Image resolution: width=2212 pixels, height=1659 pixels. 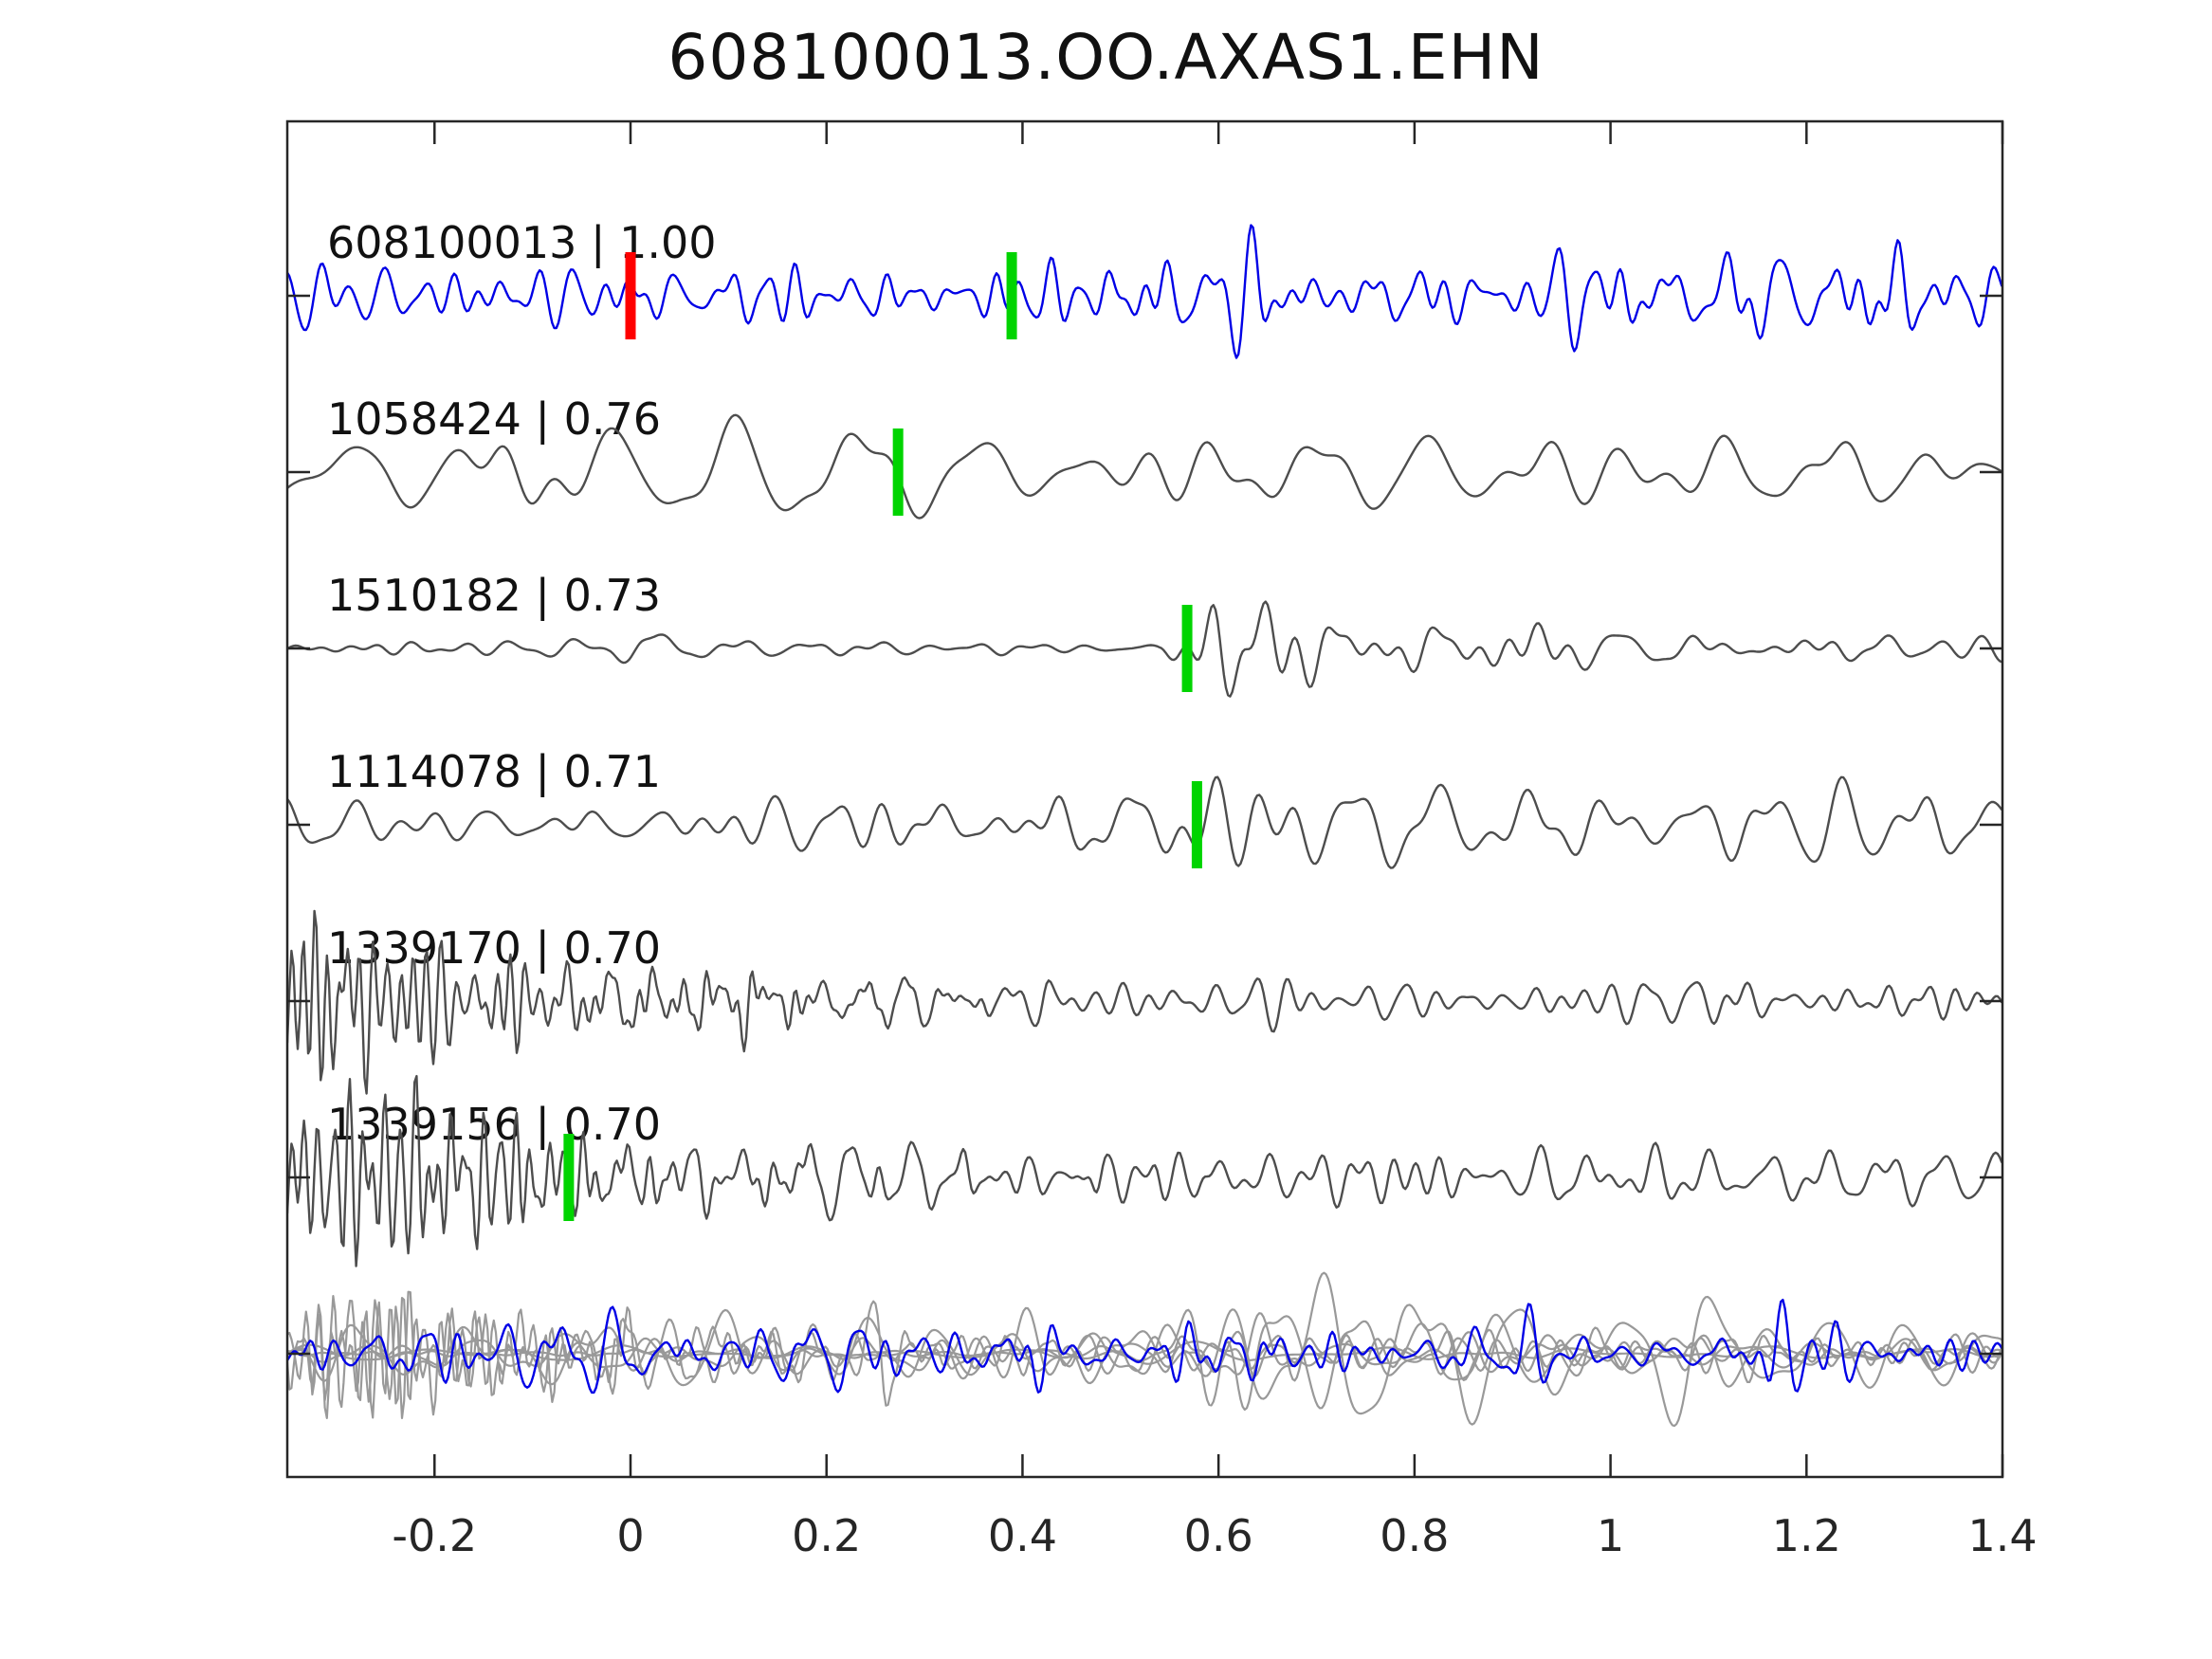 What do you see at coordinates (494, 1125) in the screenshot?
I see `trace-label-1339156: 1339156 | 0.70` at bounding box center [494, 1125].